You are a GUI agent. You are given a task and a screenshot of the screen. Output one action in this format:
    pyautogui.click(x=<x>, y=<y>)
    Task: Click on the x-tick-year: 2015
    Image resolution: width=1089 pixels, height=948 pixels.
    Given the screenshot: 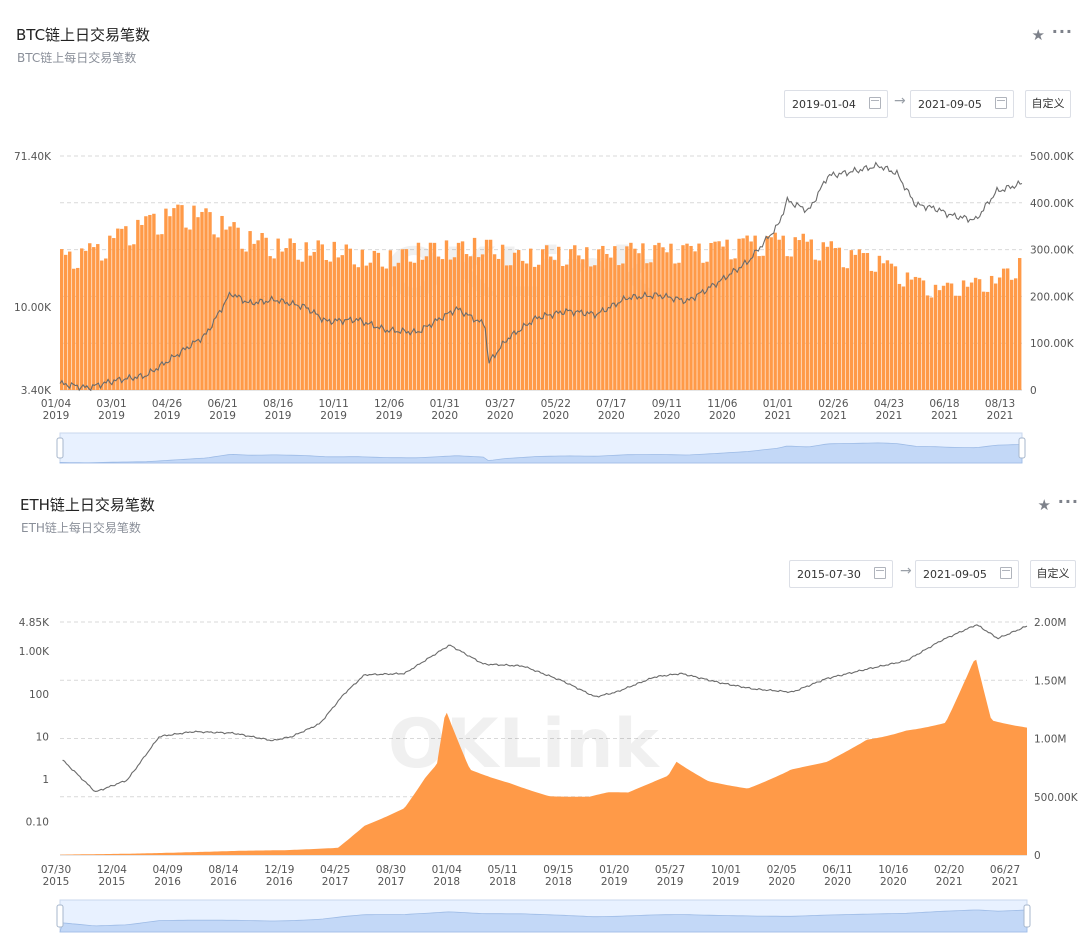 What is the action you would take?
    pyautogui.click(x=56, y=882)
    